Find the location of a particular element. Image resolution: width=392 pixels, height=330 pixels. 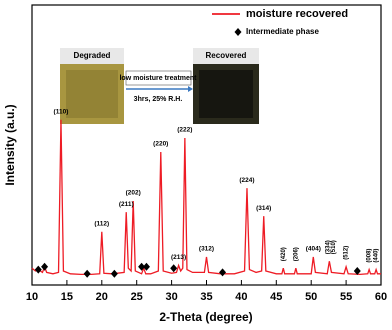

condition-text: 3hrs, 25% R.H. is located at coordinates (158, 99).